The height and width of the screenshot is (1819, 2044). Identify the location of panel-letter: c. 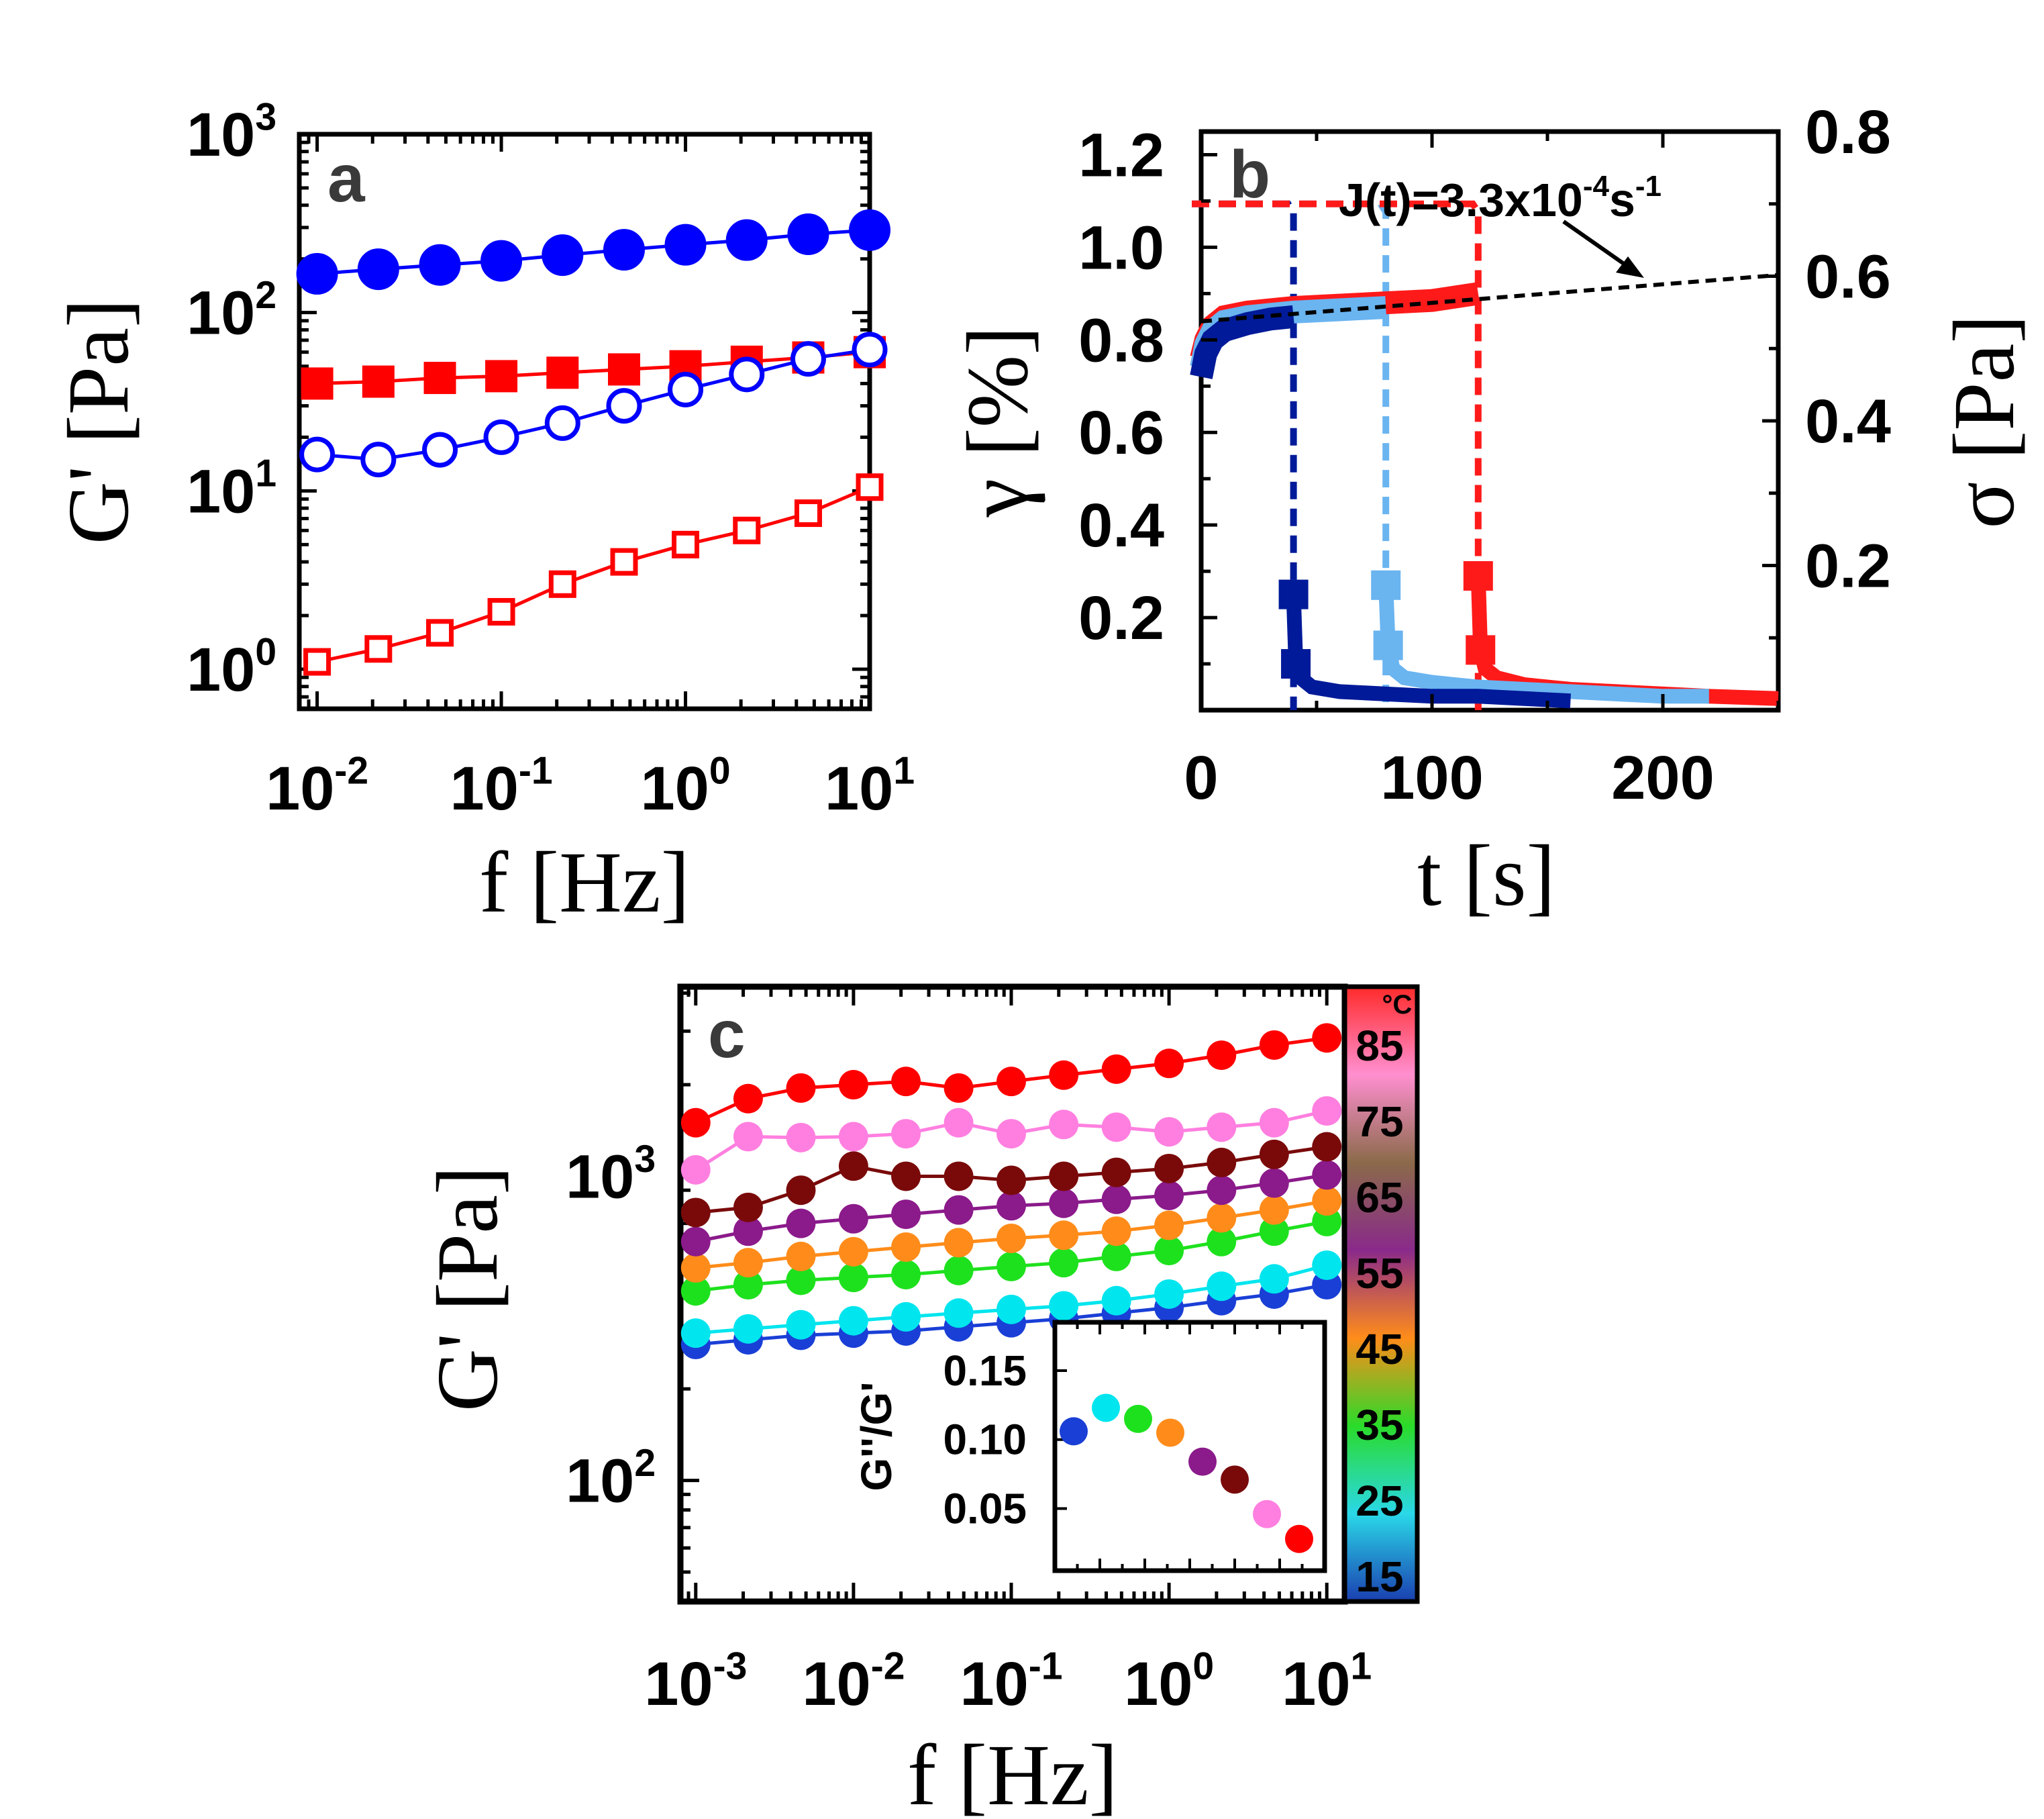
(727, 1034).